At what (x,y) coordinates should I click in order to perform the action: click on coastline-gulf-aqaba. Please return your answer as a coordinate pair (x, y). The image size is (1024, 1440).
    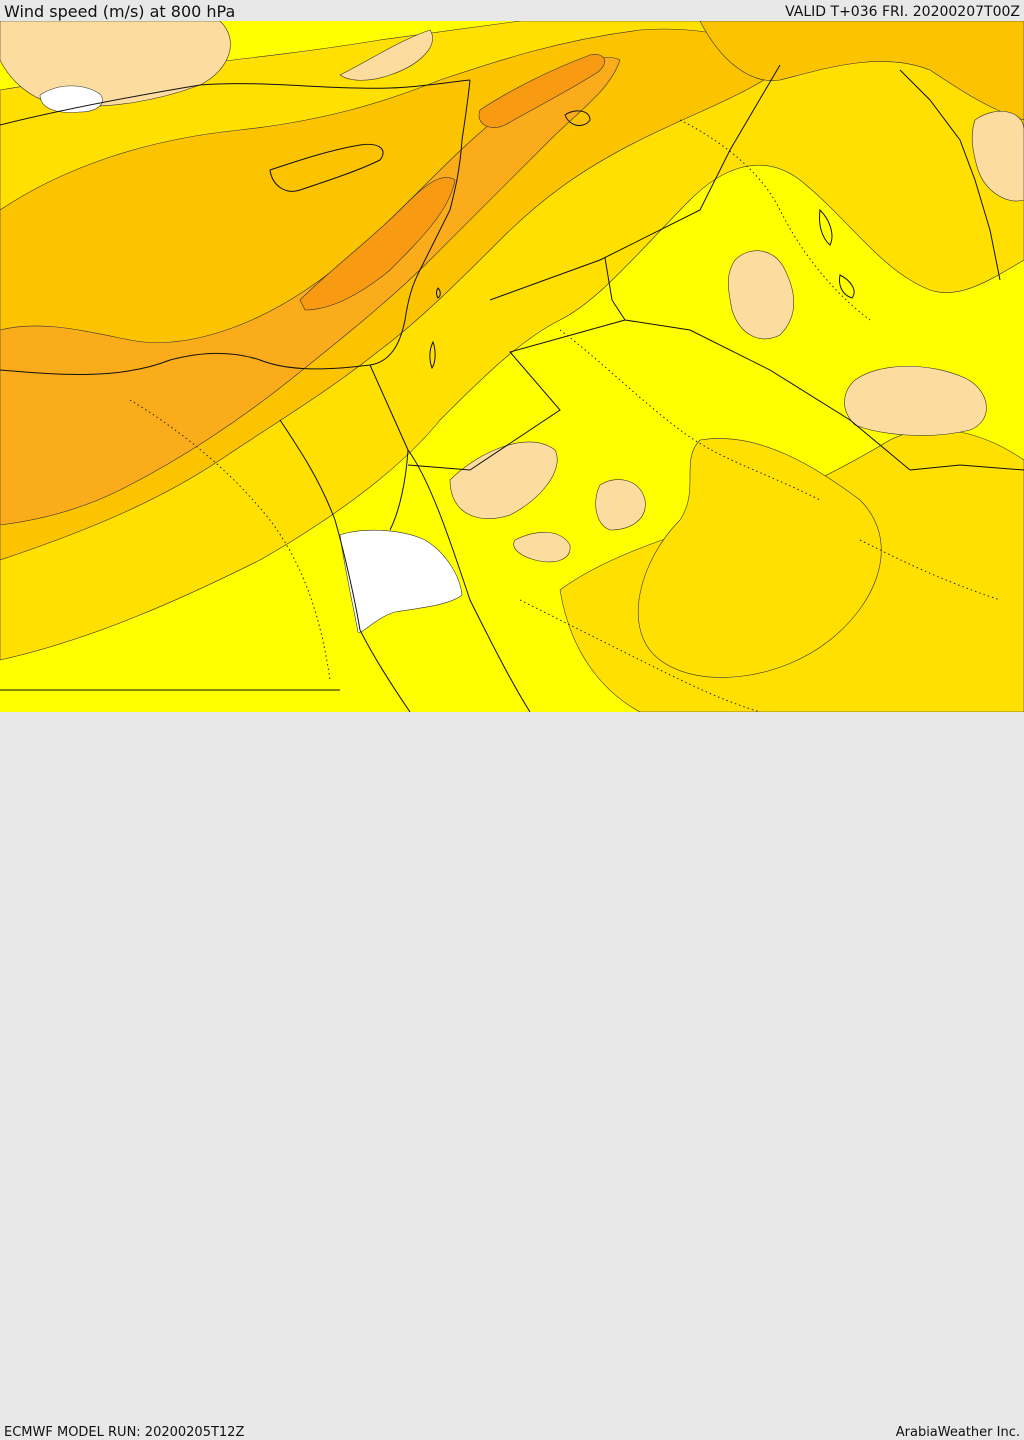
    Looking at the image, I should click on (399, 490).